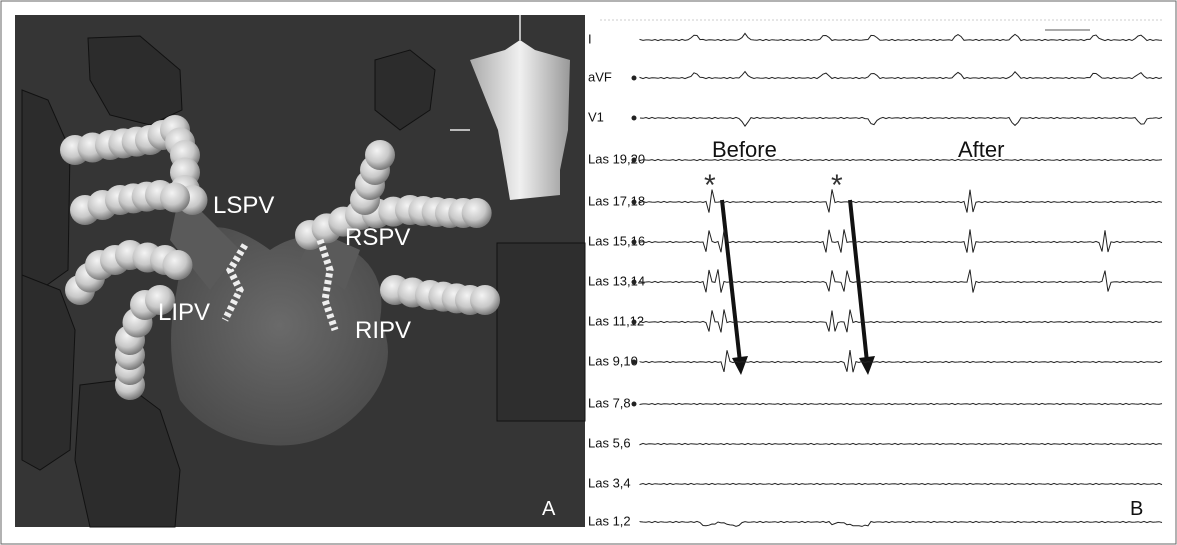 This screenshot has height=545, width=1177. Describe the element at coordinates (609, 520) in the screenshot. I see `lead-label: Las 1,2` at that location.